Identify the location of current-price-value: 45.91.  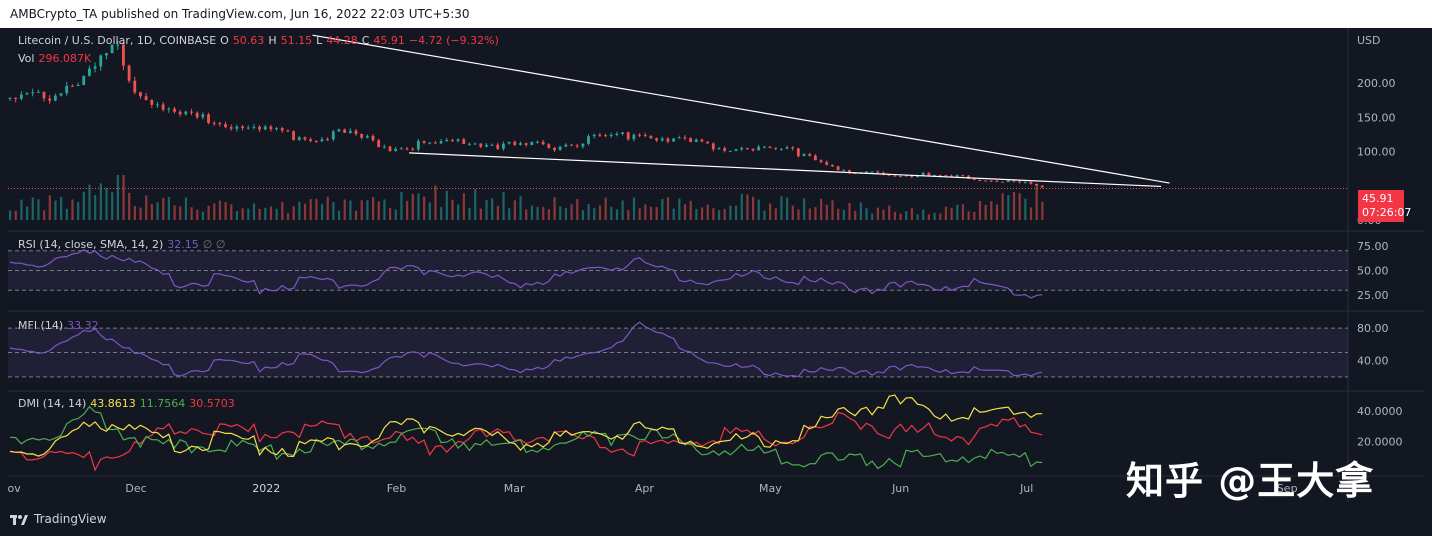
(1378, 198).